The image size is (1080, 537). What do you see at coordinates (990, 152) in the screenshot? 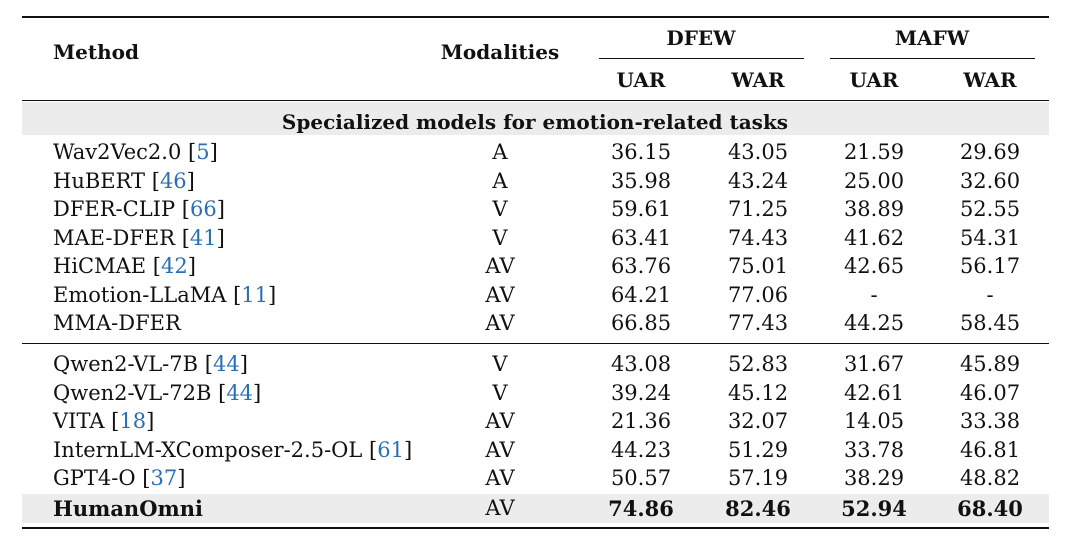
I see `cell-mafw-war: 29.69` at bounding box center [990, 152].